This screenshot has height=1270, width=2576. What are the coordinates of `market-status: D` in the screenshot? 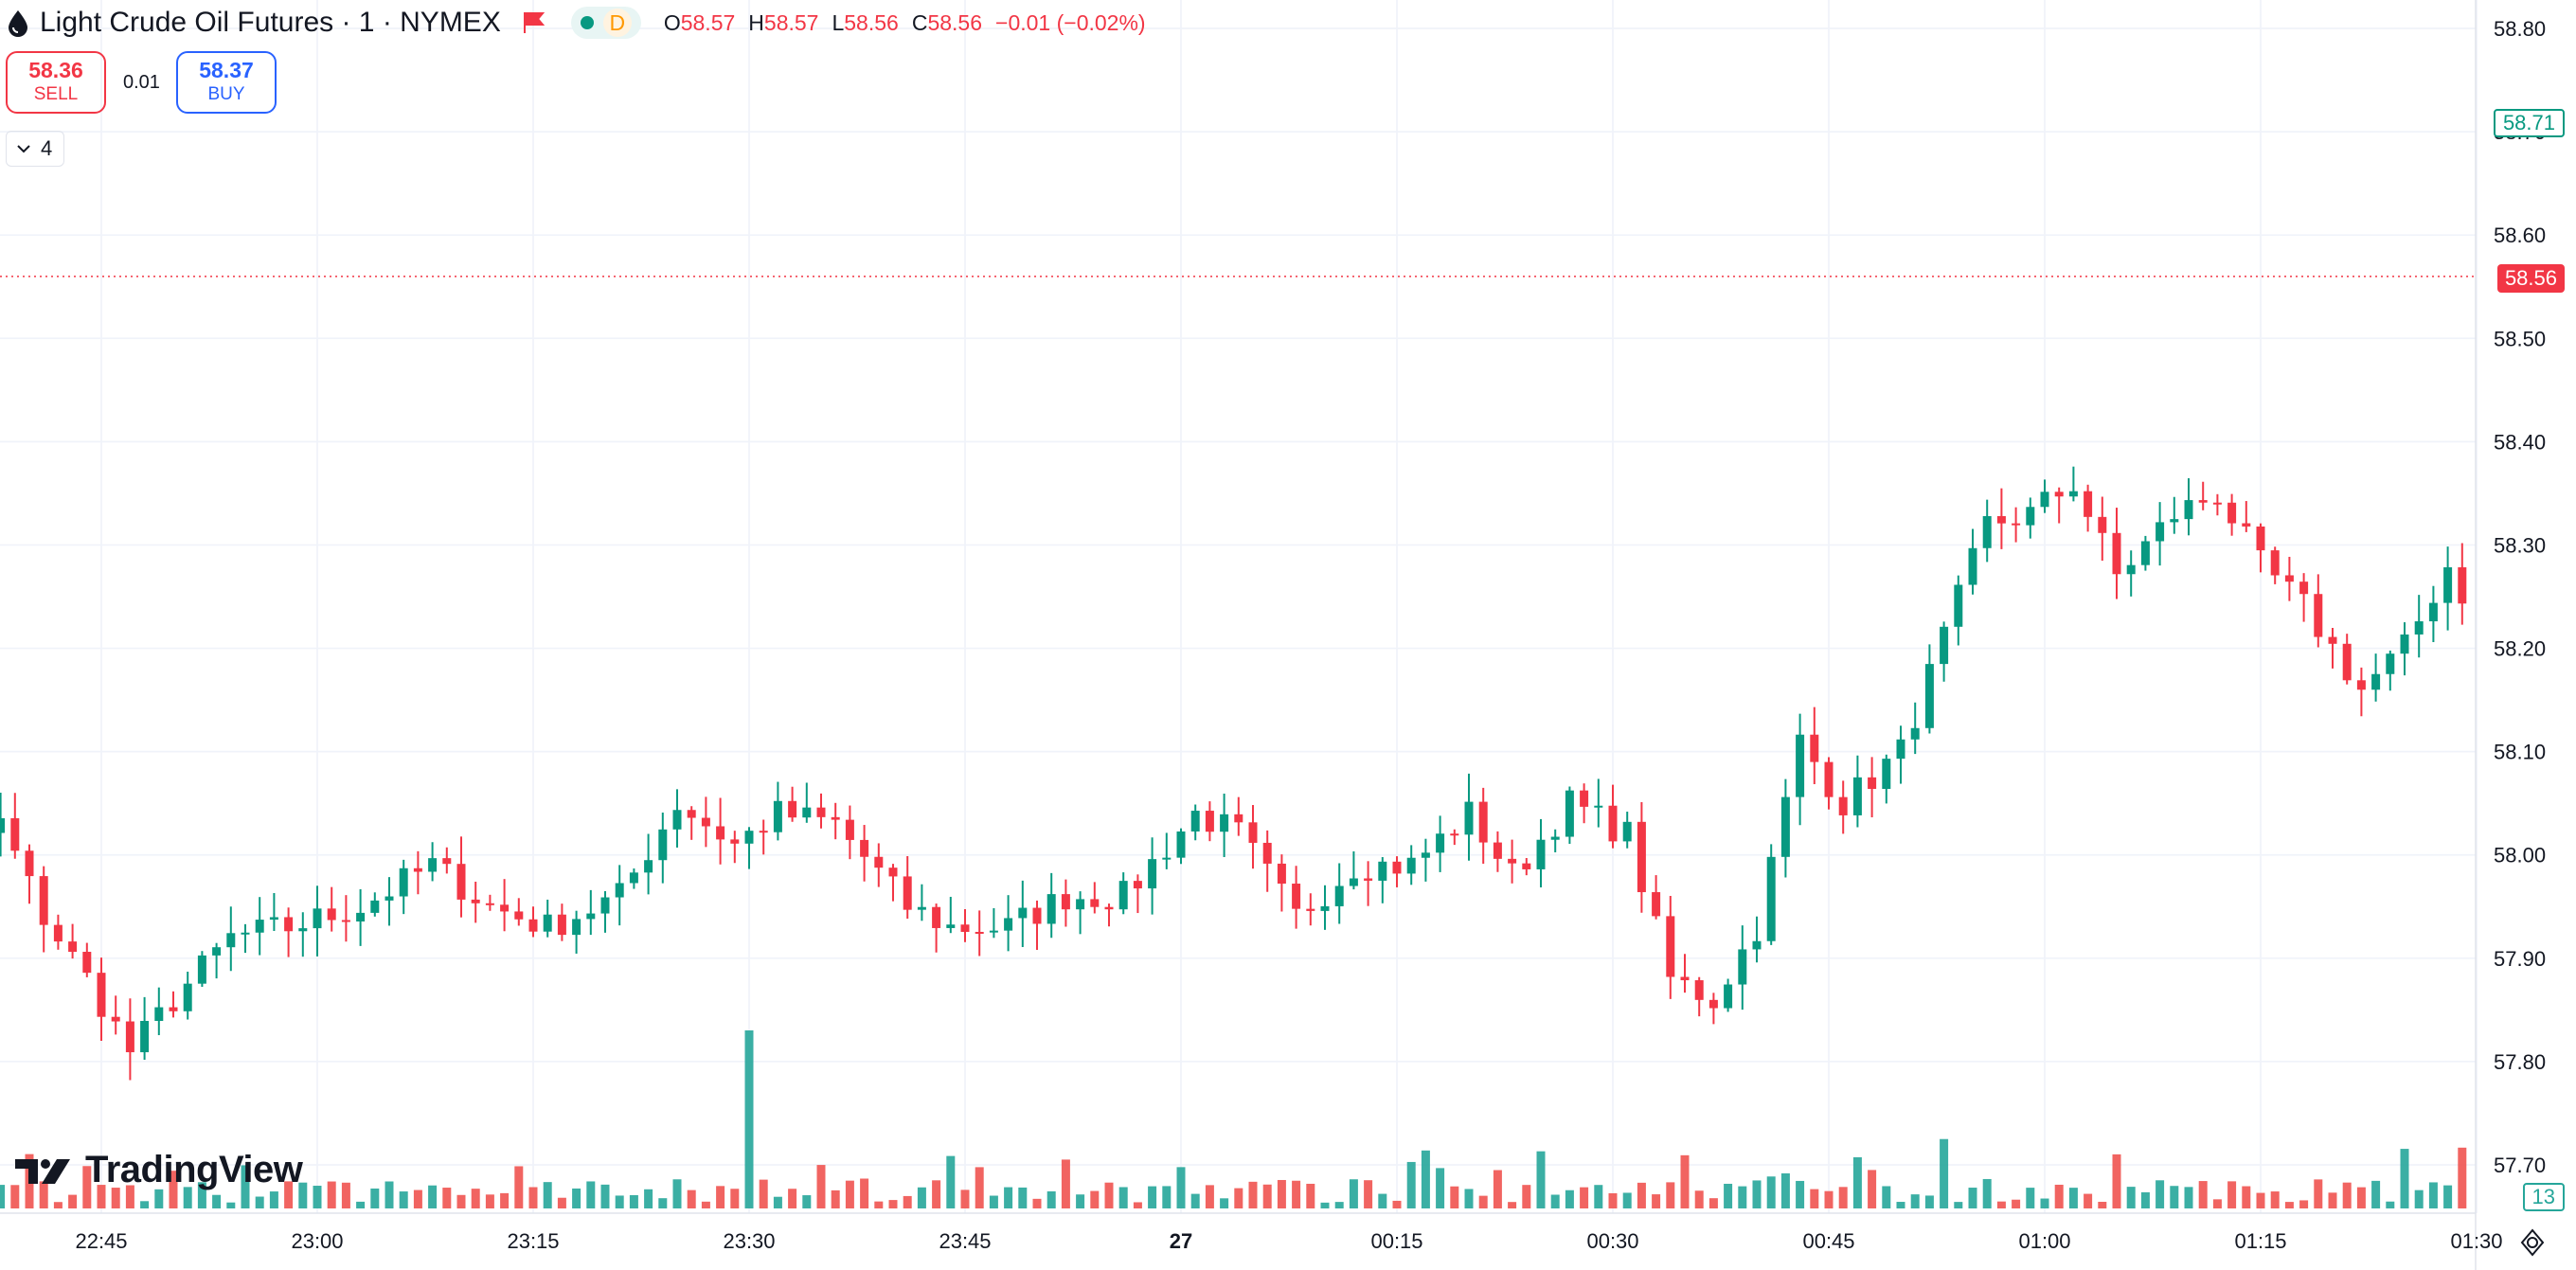 It's located at (605, 23).